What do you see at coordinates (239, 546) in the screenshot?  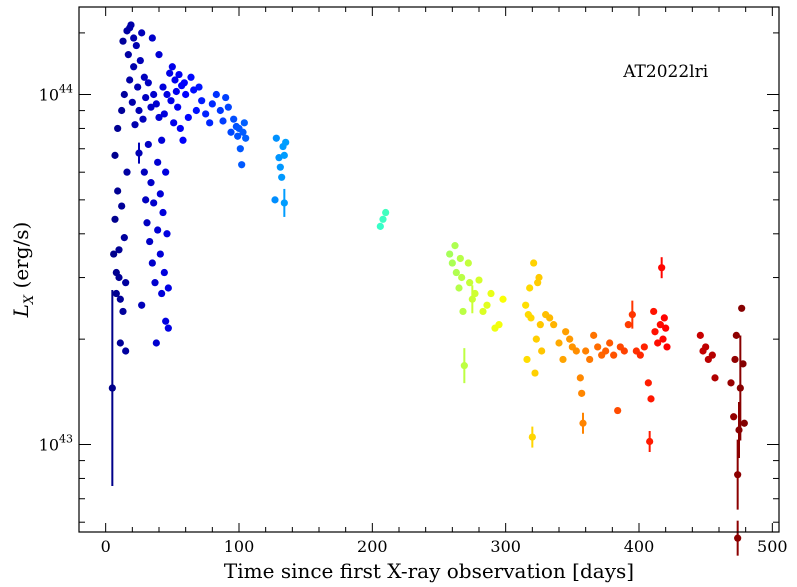 I see `x-tick-label: 100` at bounding box center [239, 546].